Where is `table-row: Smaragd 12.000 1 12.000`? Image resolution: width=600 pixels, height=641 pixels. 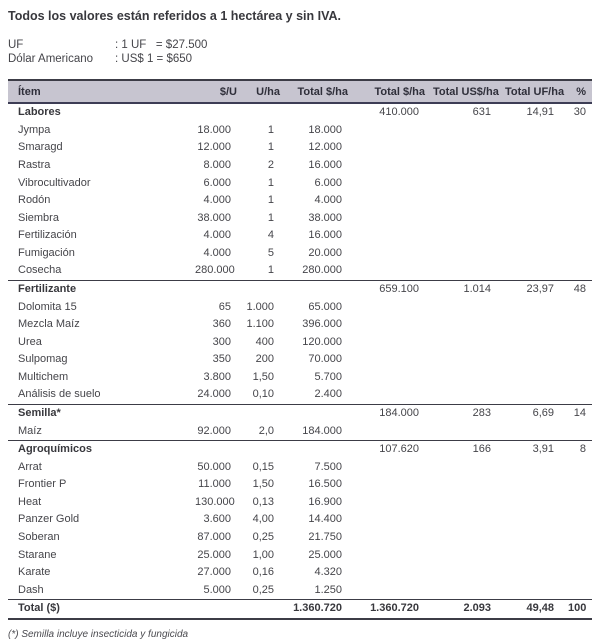
table-row: Smaragd 12.000 1 12.000 is located at coordinates (300, 148).